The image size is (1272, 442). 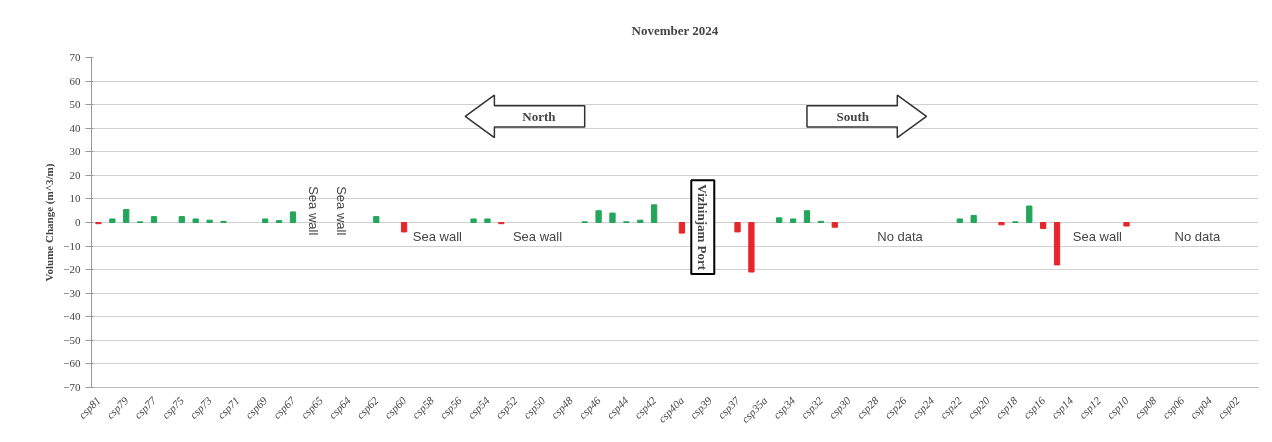 What do you see at coordinates (72, 339) in the screenshot?
I see `y-tick-label: −50` at bounding box center [72, 339].